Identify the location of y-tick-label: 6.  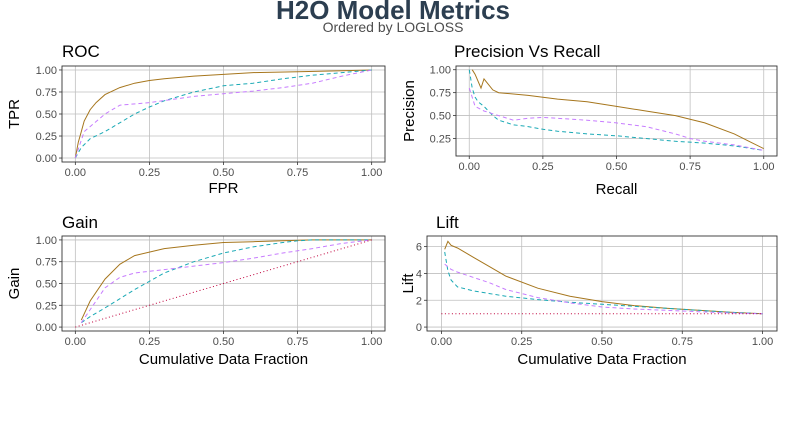
(419, 248).